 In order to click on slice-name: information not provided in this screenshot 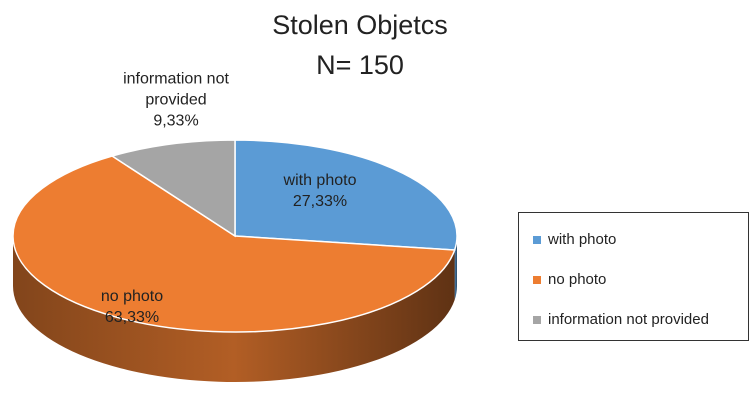, I will do `click(176, 89)`.